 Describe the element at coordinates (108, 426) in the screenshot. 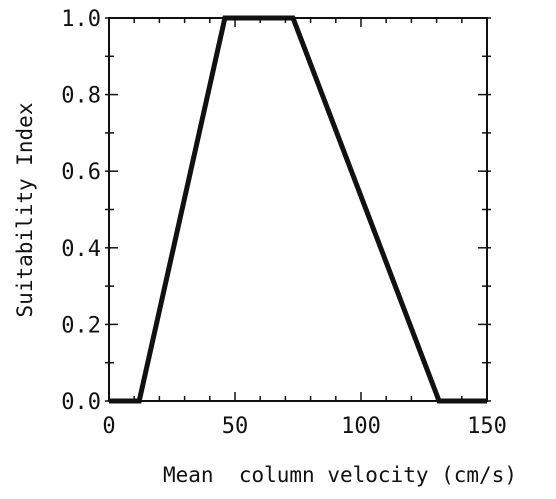

I see `x-tick-label: 0` at that location.